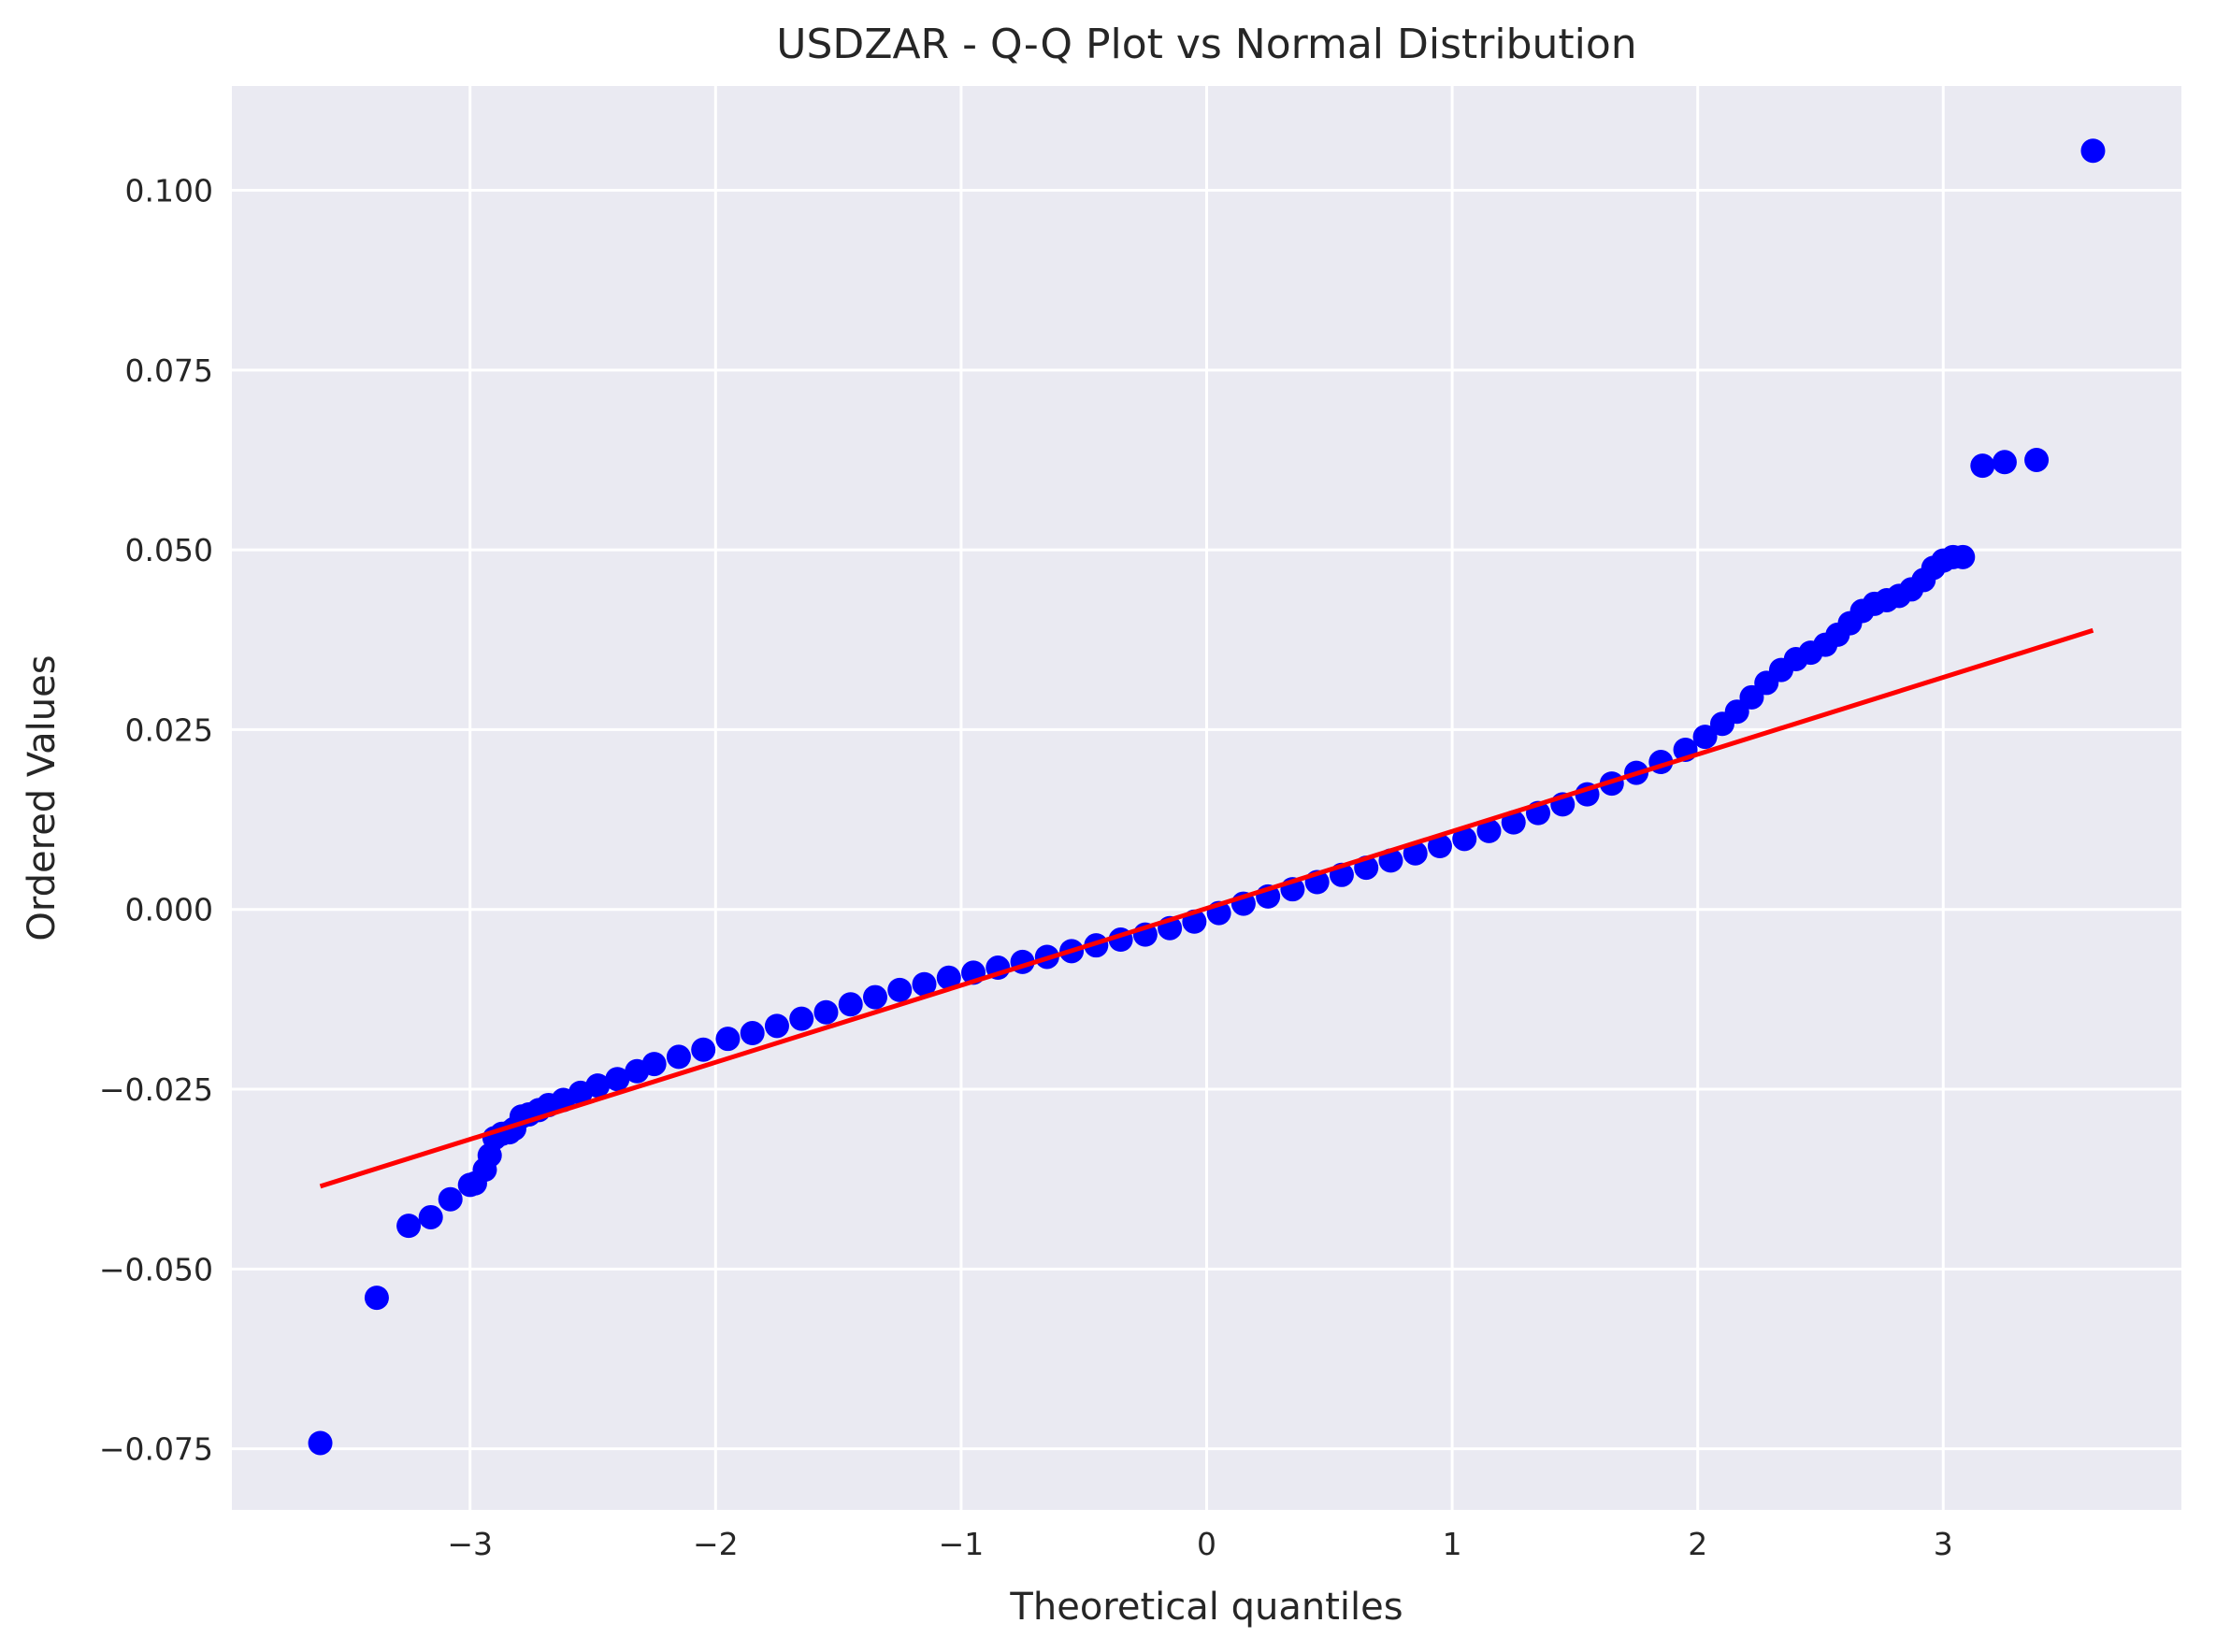 The image size is (2216, 1652). Describe the element at coordinates (1206, 1608) in the screenshot. I see `x-axis-label: Theoretical quantiles` at that location.